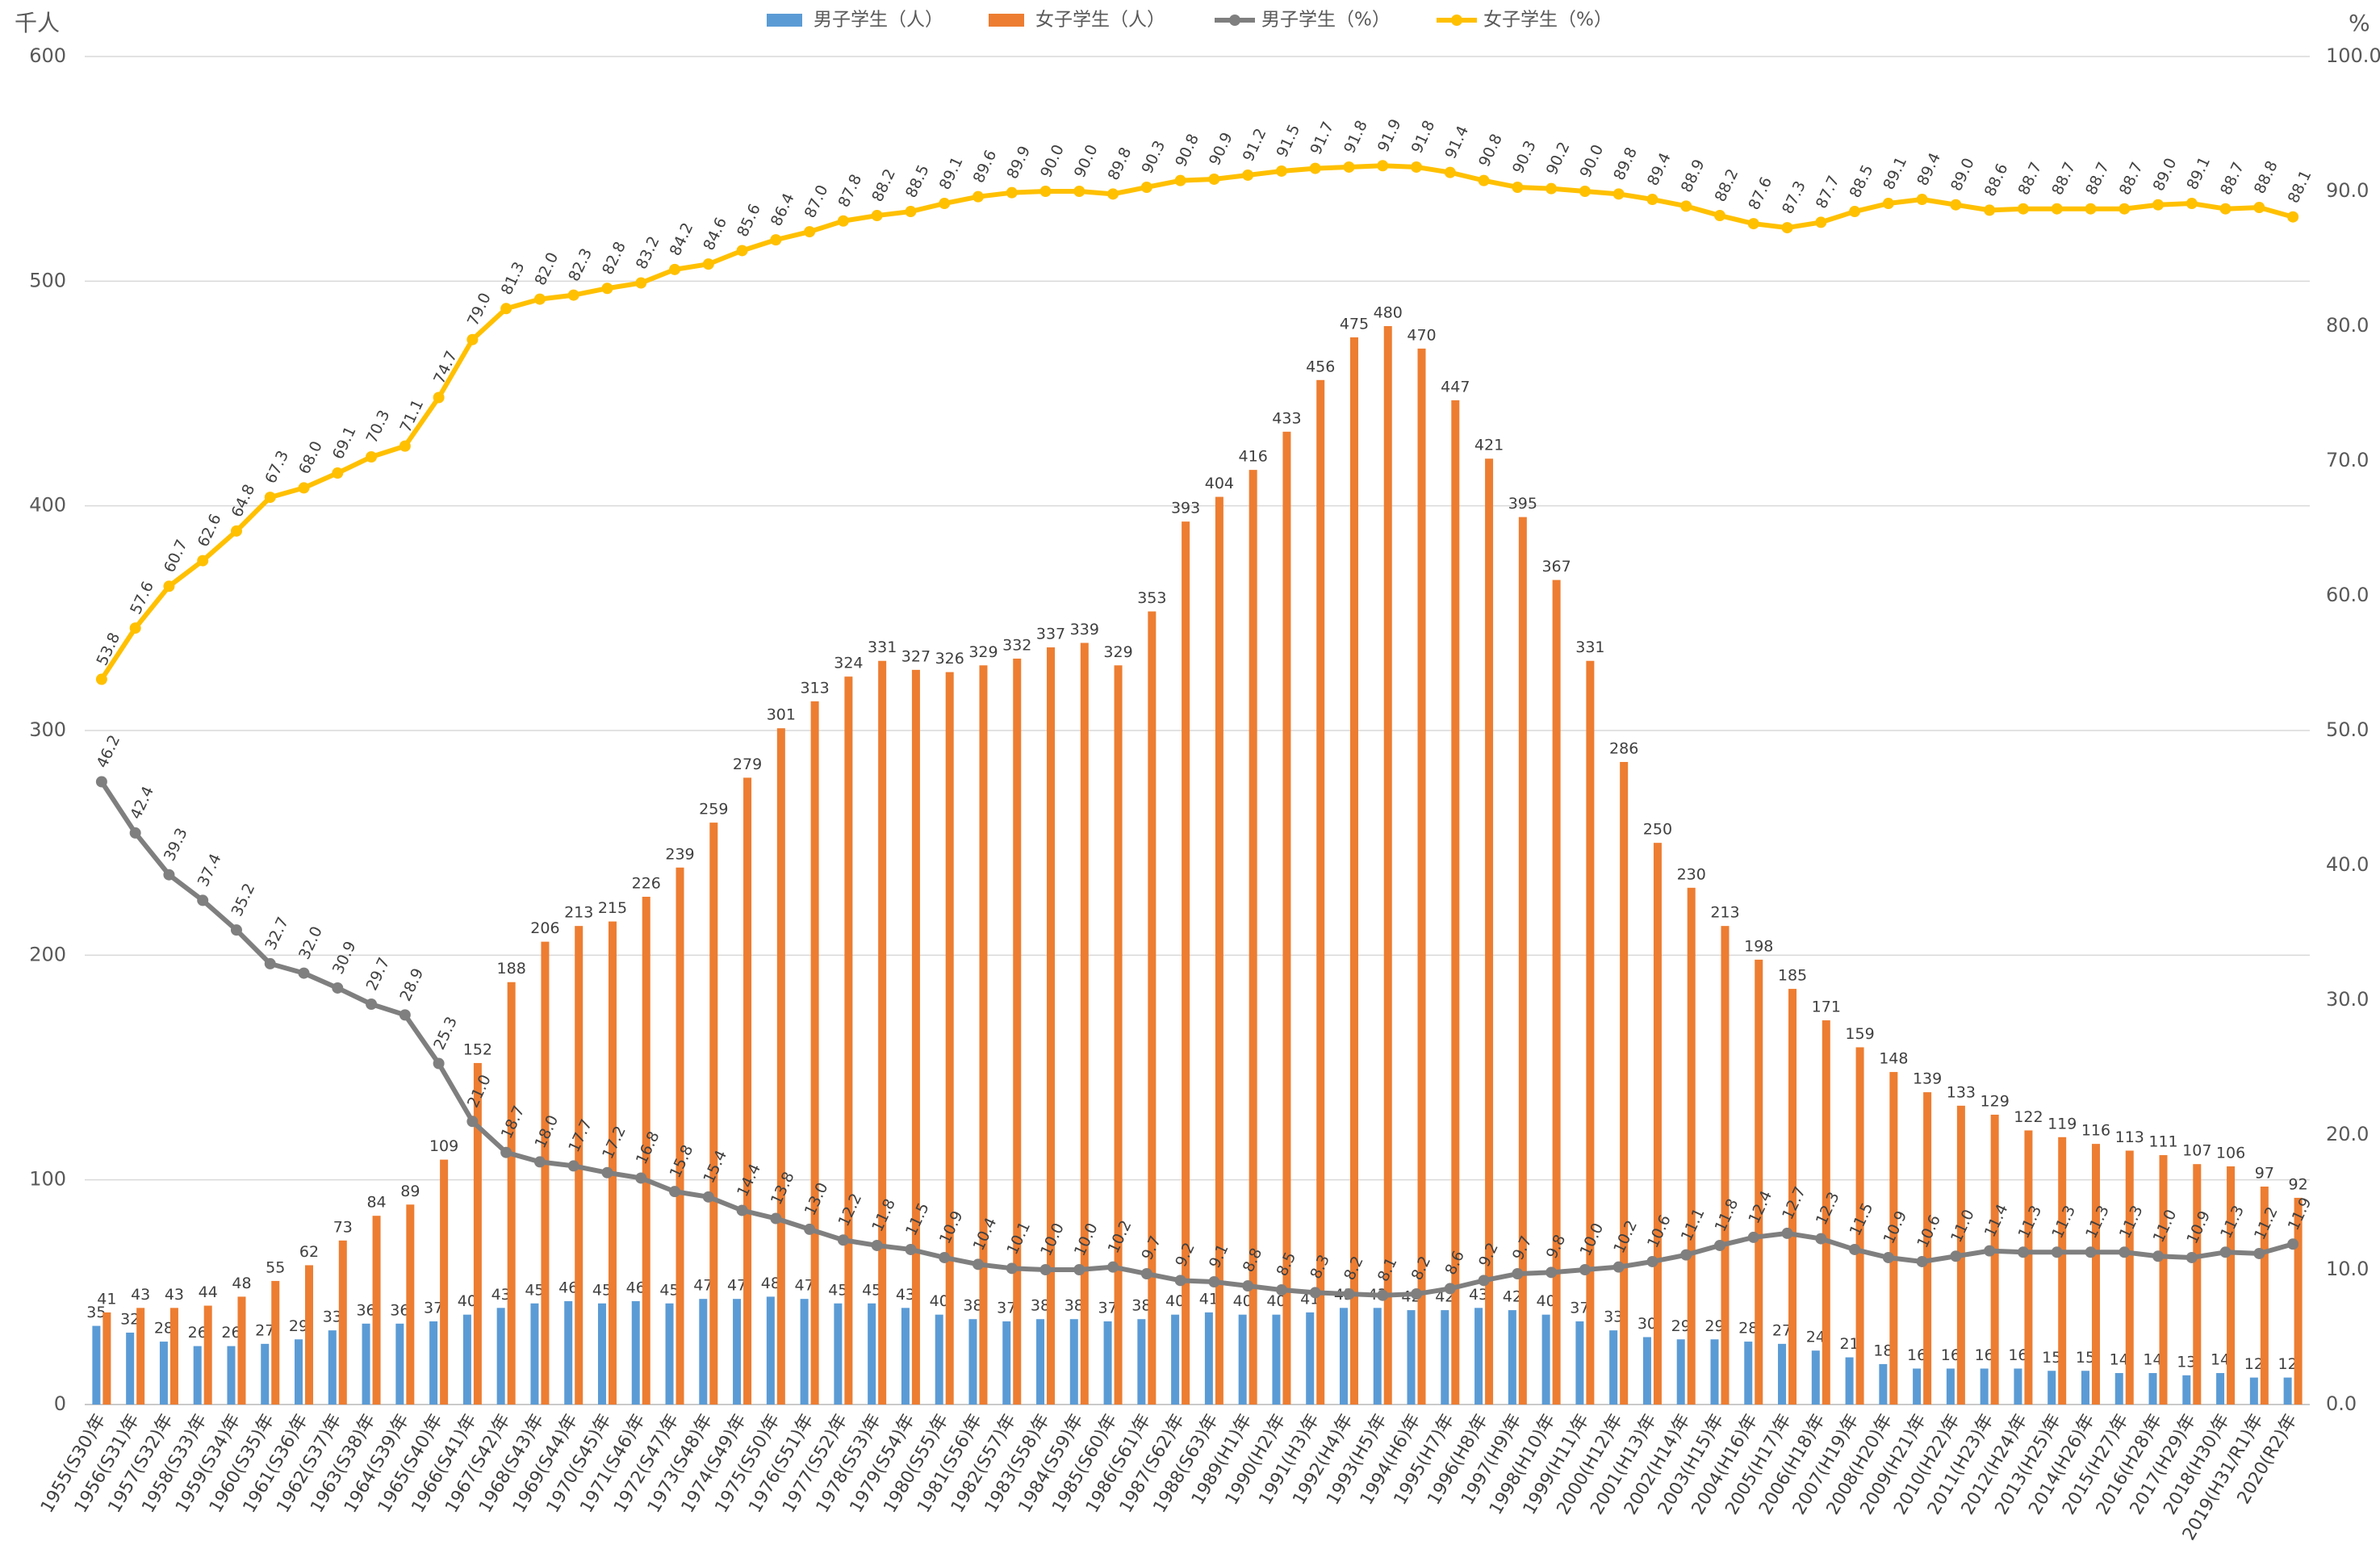 The height and width of the screenshot is (1549, 2380). What do you see at coordinates (1589, 647) in the screenshot?
I see `bar-value-label: 331` at bounding box center [1589, 647].